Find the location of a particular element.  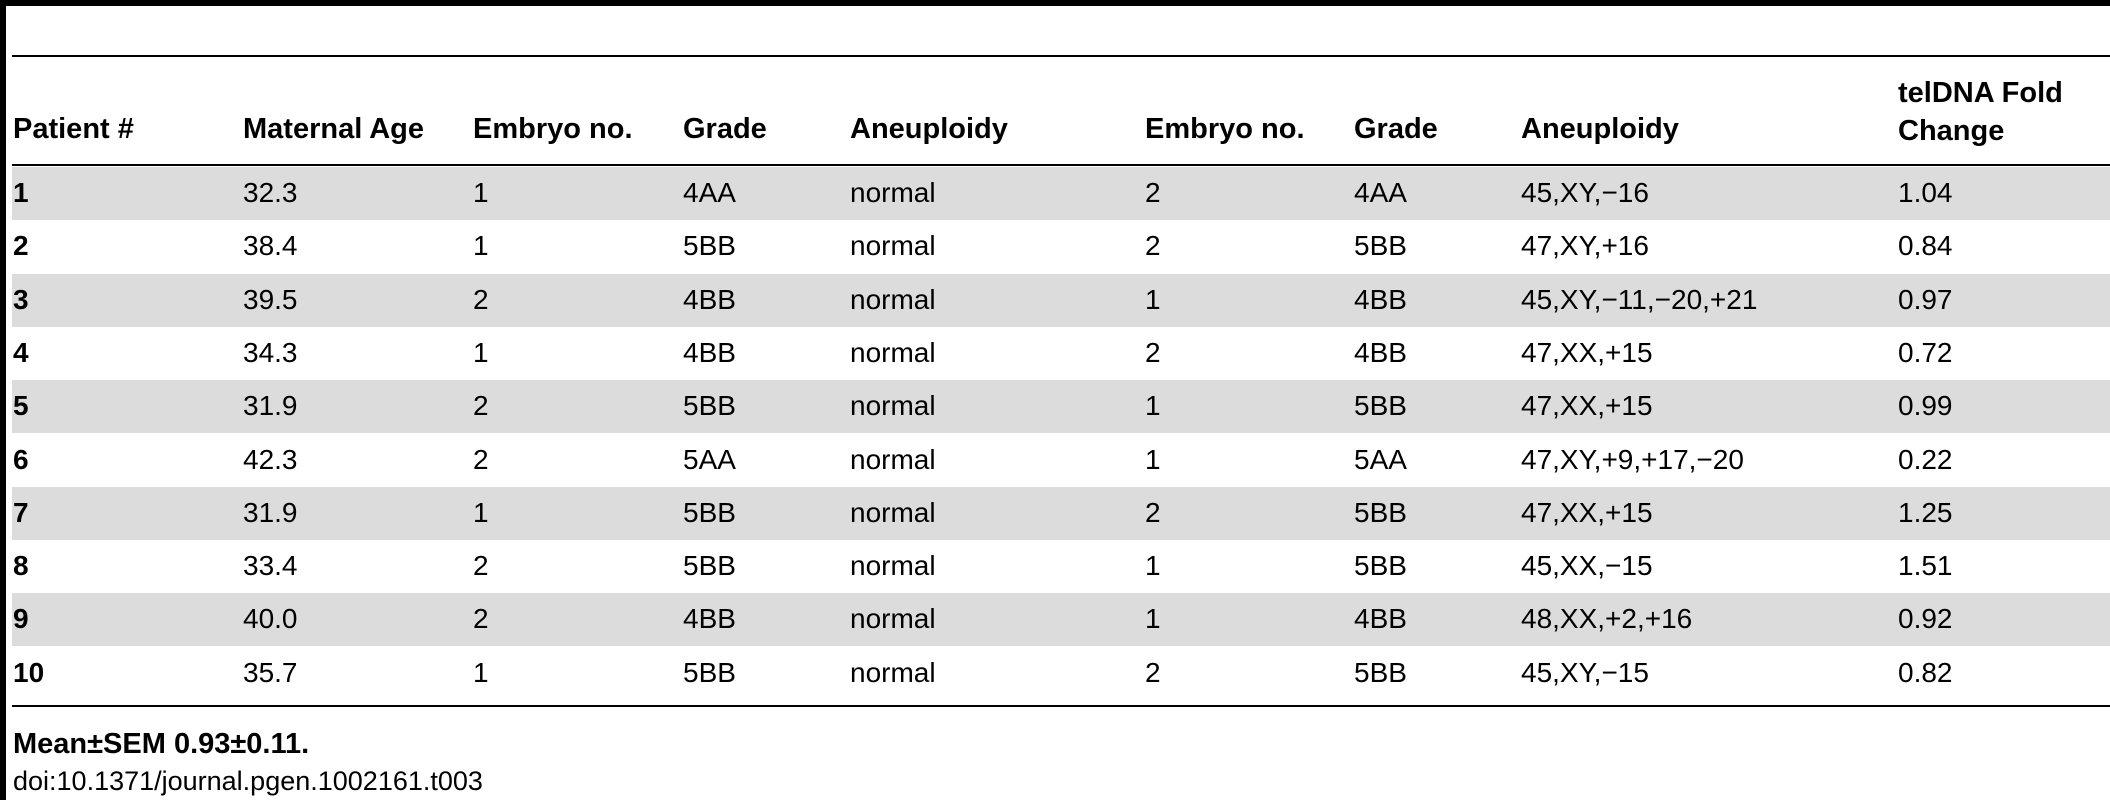

table-footnote-mean: Mean±SEM 0.93±0.11. is located at coordinates (161, 744).